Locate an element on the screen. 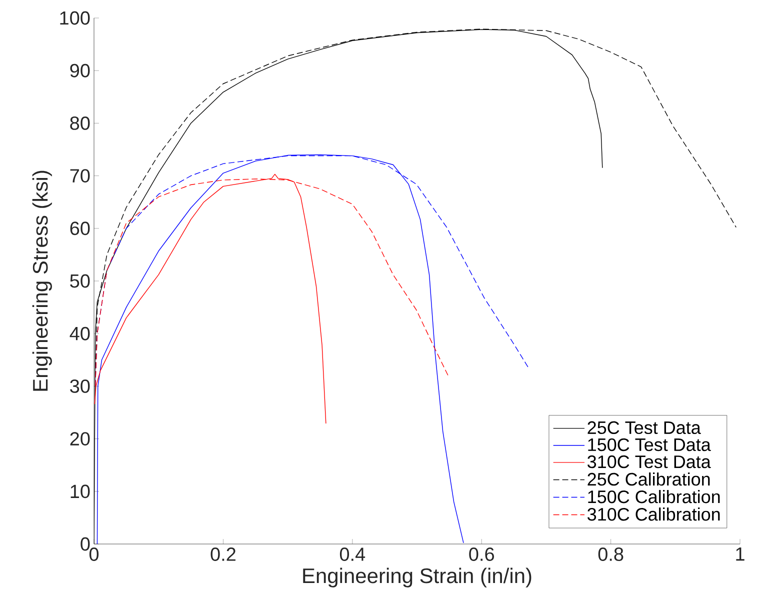 This screenshot has width=759, height=614. y-tick-label: 100 is located at coordinates (75, 18).